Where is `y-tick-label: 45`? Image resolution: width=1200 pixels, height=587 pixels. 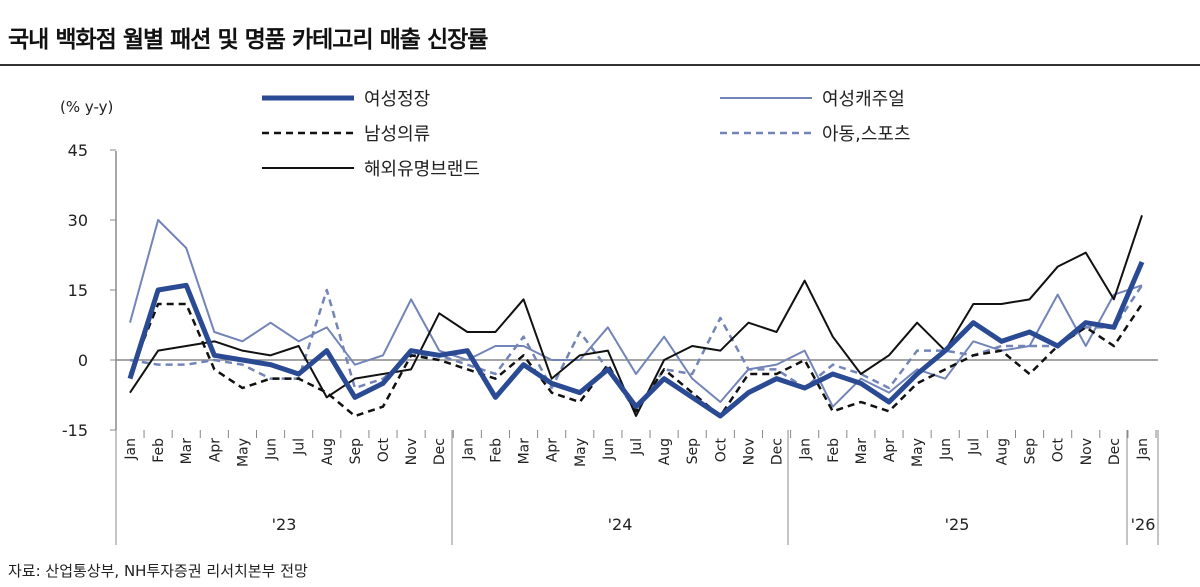
y-tick-label: 45 is located at coordinates (78, 150).